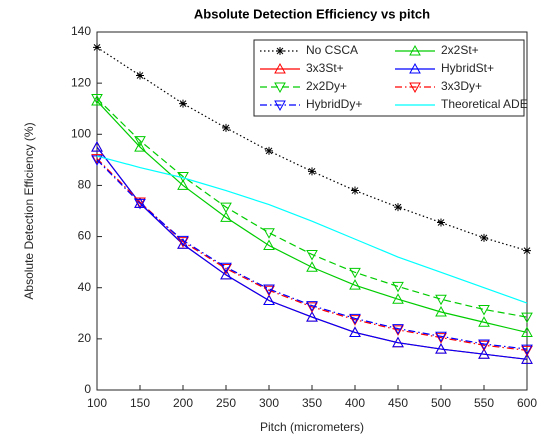  I want to click on legend-label: No CSCA, so click(332, 50).